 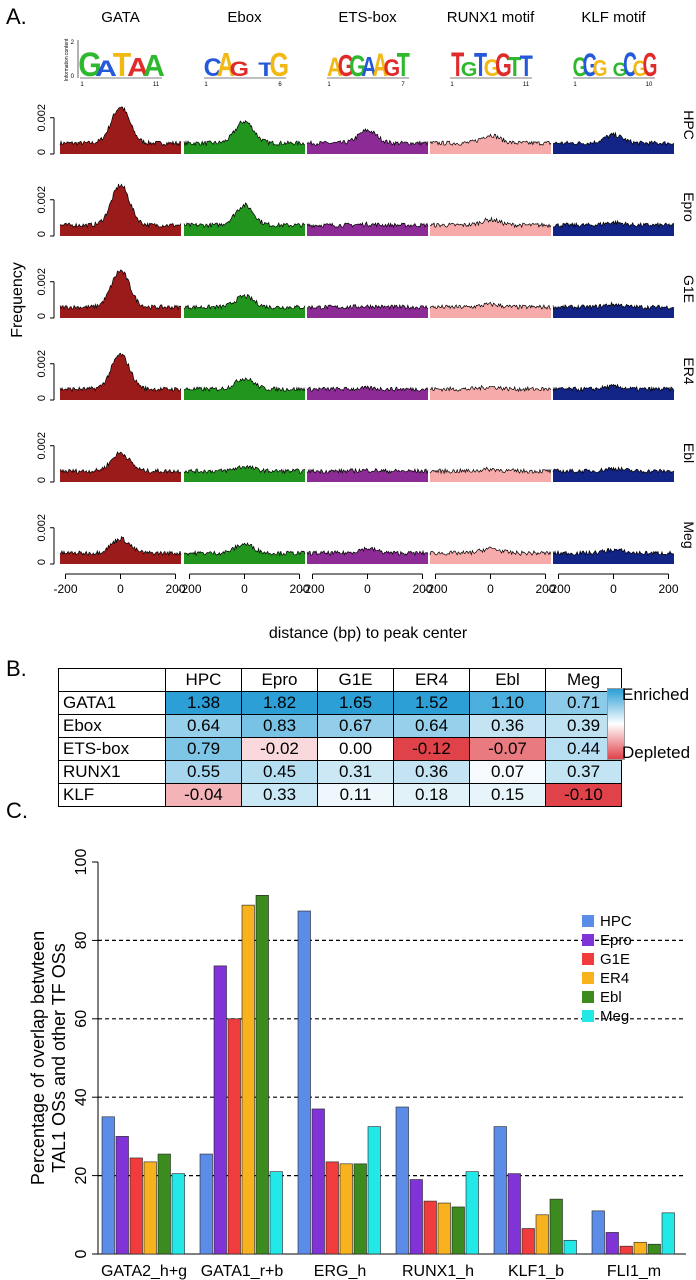 I want to click on cell-type-label: ER4, so click(x=688, y=370).